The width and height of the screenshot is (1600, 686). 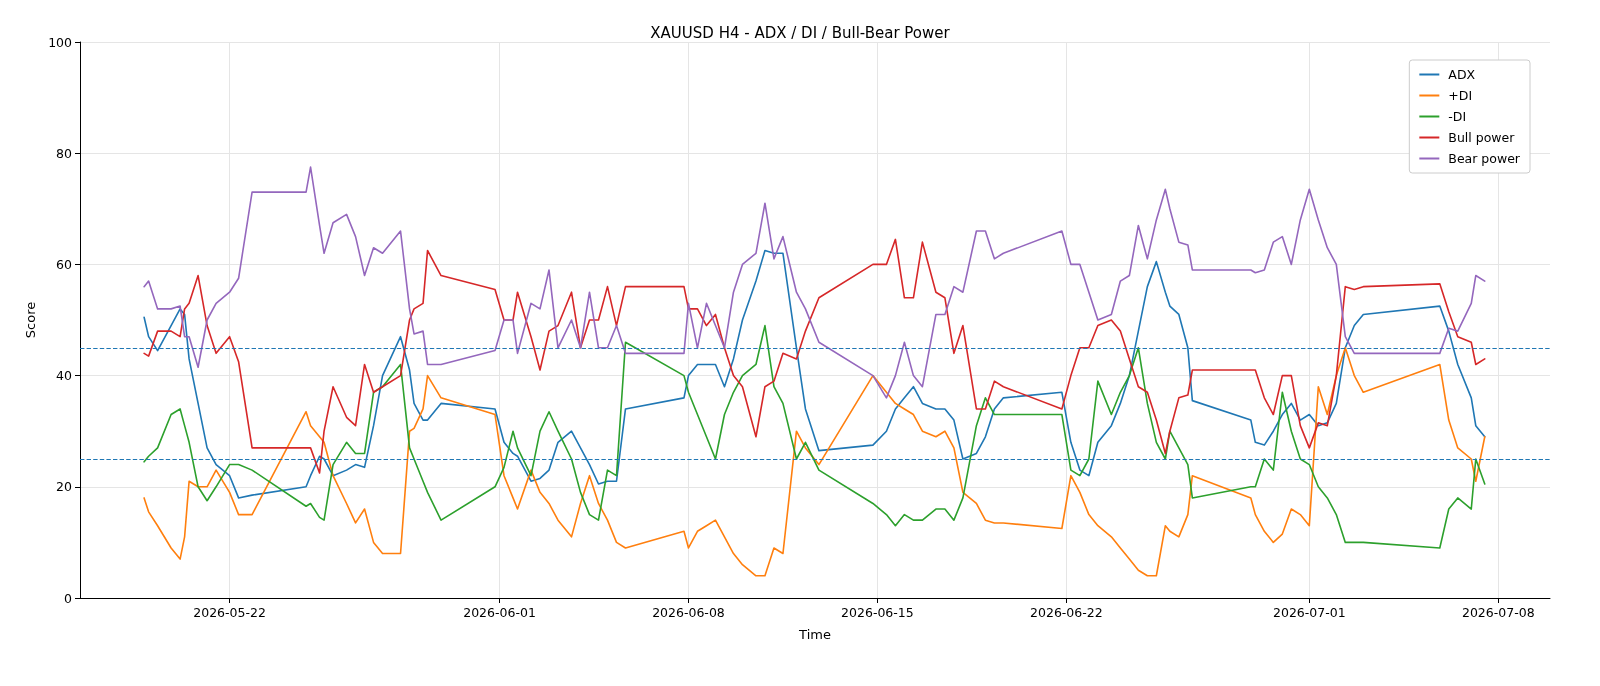 What do you see at coordinates (64, 153) in the screenshot?
I see `y-tick-label: 80` at bounding box center [64, 153].